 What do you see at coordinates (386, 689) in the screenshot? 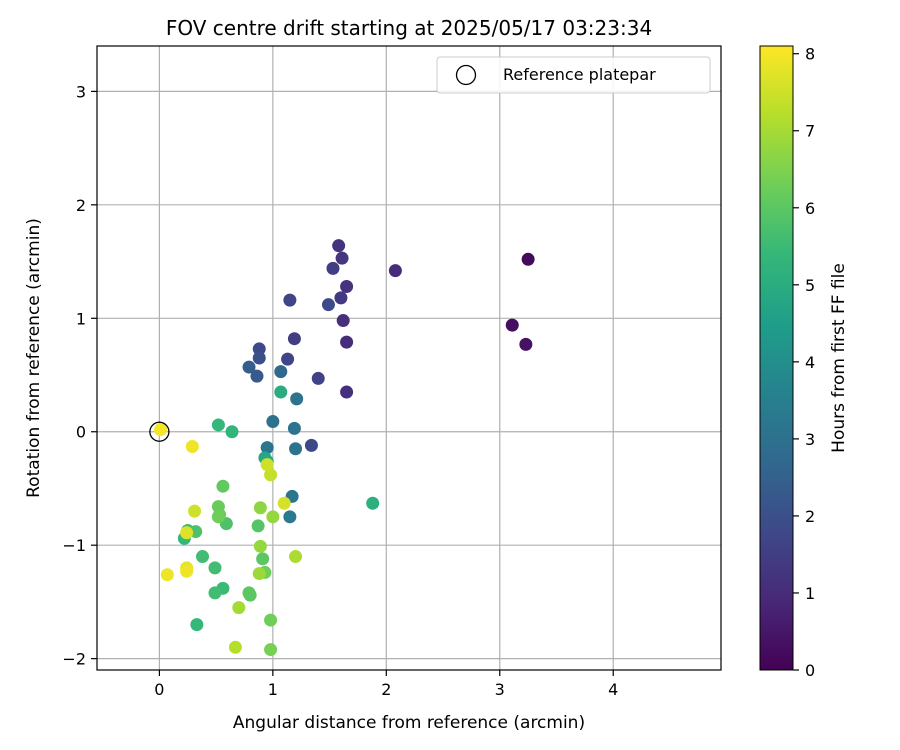
I see `x-tick-label: 2` at bounding box center [386, 689].